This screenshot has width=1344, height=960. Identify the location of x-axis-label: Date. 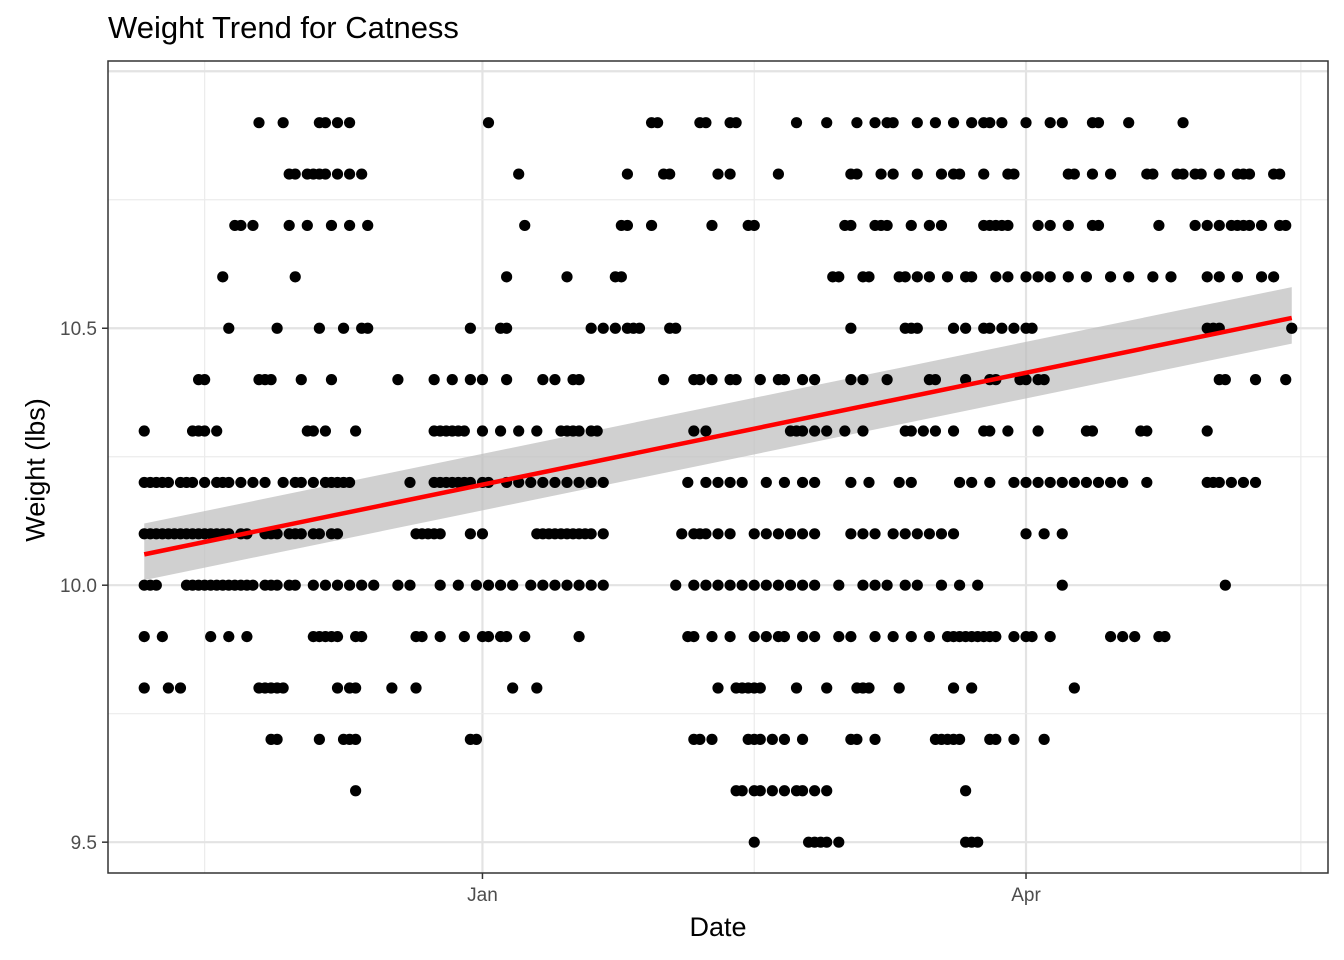
(718, 927).